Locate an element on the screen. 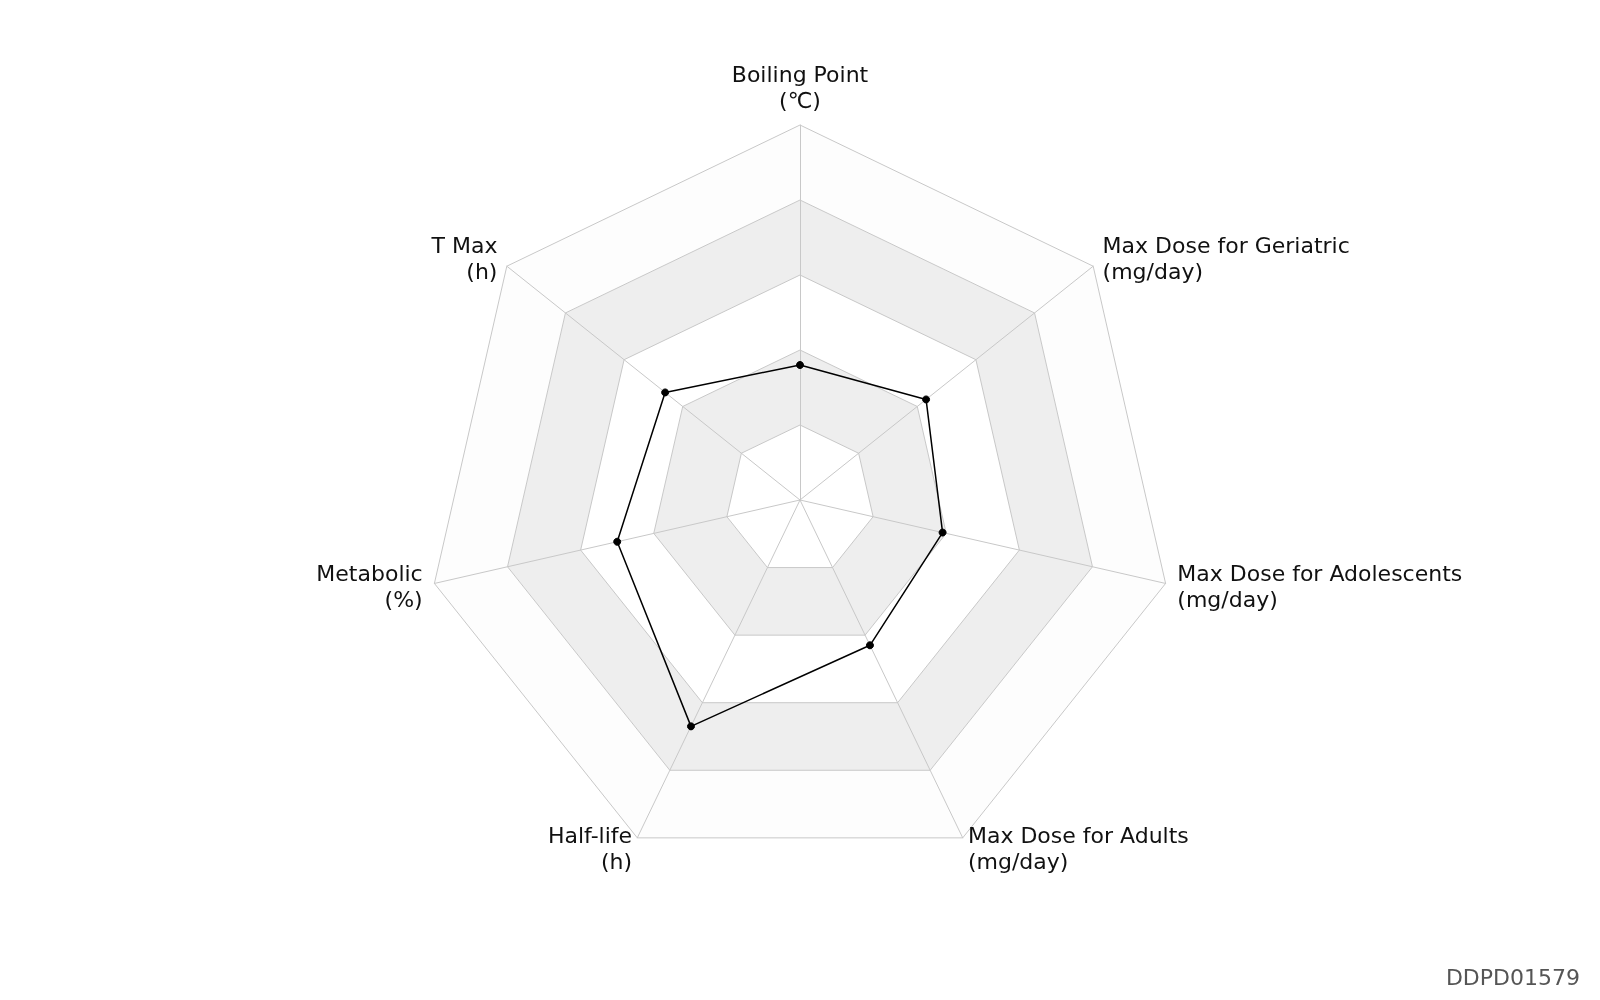 Image resolution: width=1600 pixels, height=1000 pixels. spoke-label: Max Dose for Adolescents (mg/day) is located at coordinates (1320, 586).